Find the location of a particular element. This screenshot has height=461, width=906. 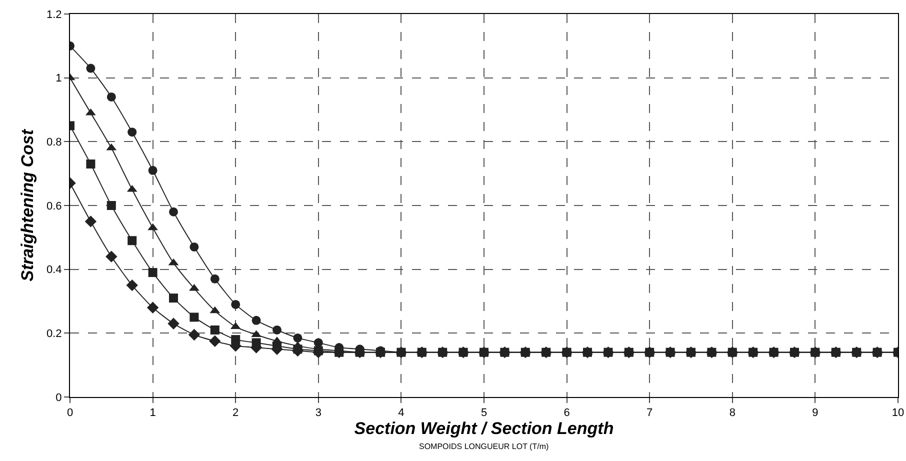

x-tick-label: 4 is located at coordinates (401, 413).